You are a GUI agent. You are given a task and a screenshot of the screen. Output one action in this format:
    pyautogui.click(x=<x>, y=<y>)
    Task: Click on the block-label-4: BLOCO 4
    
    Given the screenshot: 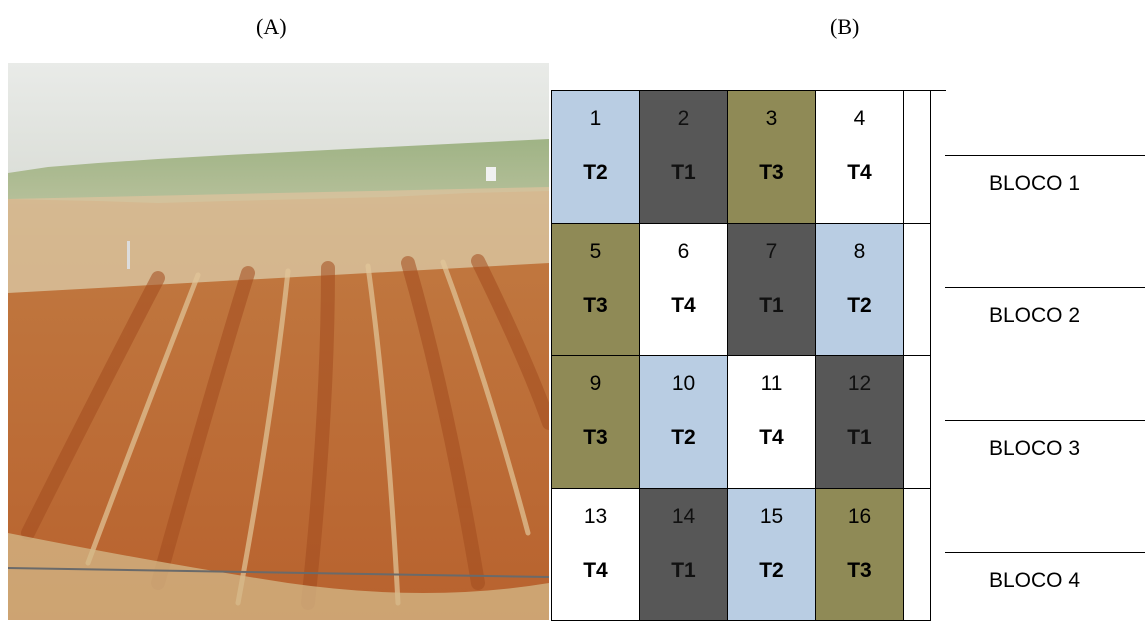 What is the action you would take?
    pyautogui.click(x=1034, y=581)
    